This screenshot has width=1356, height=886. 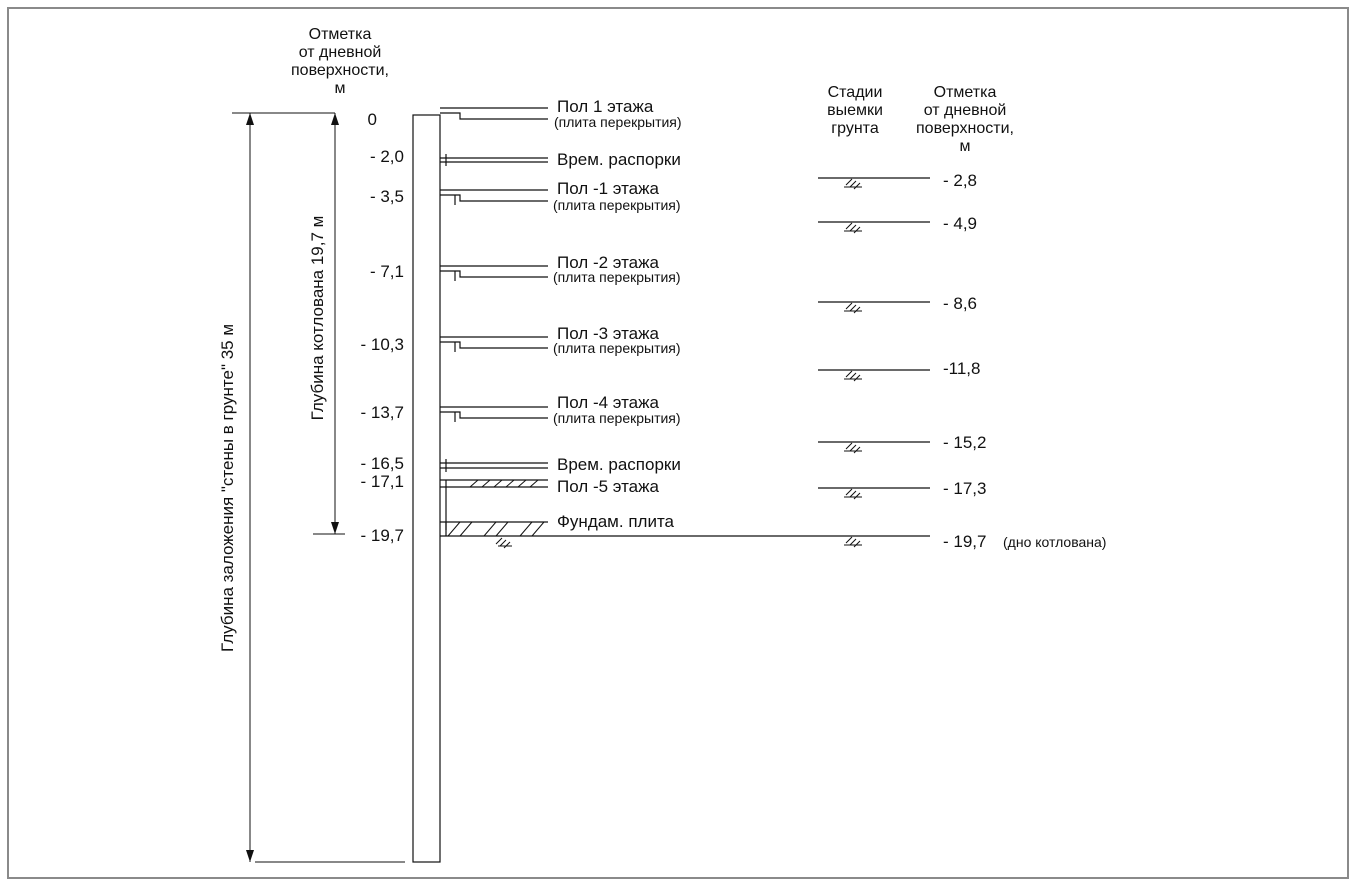 I want to click on left-header-line-3: поверхности,, so click(x=340, y=70).